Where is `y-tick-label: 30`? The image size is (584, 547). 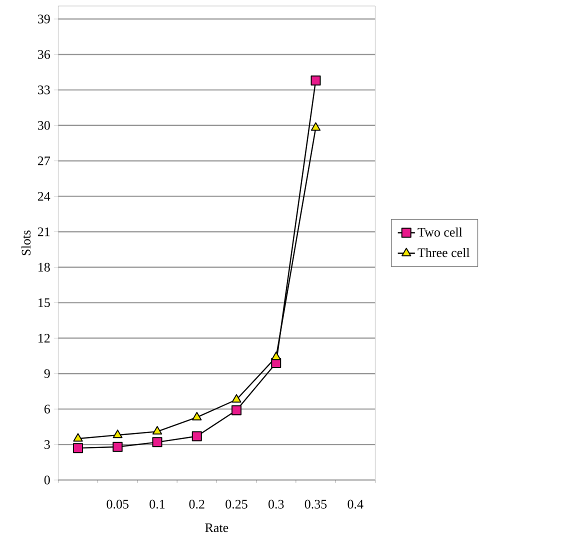
y-tick-label: 30 is located at coordinates (44, 125).